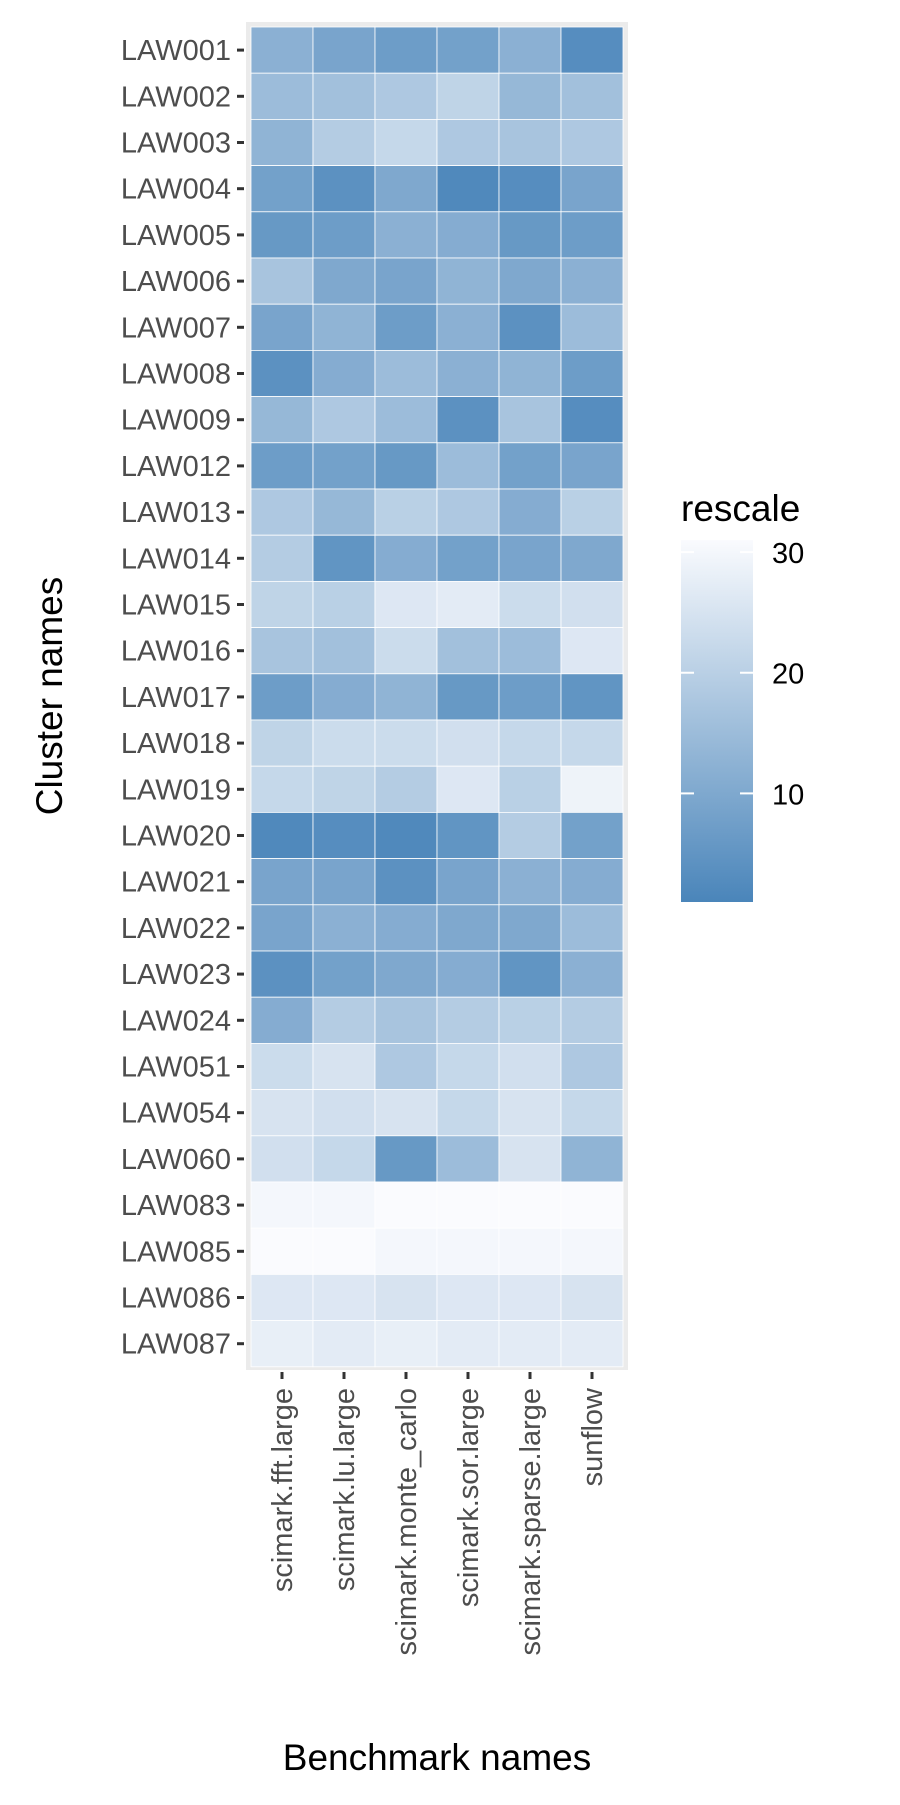  Describe the element at coordinates (176, 1206) in the screenshot. I see `y-tick-label: LAW083` at that location.